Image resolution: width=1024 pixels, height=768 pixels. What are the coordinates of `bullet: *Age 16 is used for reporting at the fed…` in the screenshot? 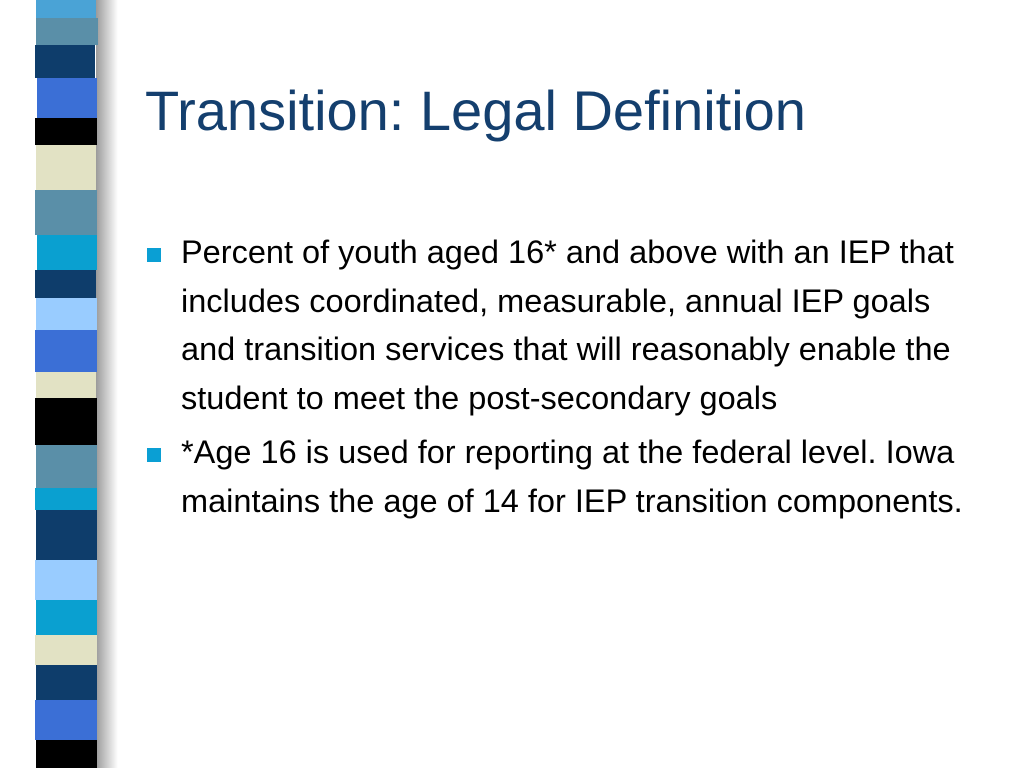 It's located at (560, 476).